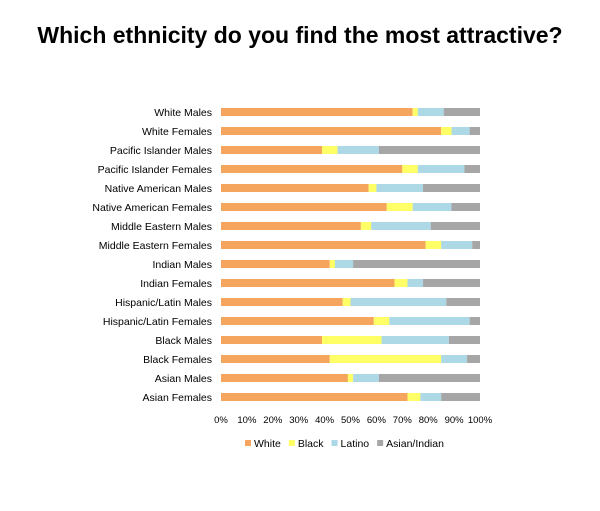  What do you see at coordinates (273, 420) in the screenshot?
I see `x-tick-label: 20%` at bounding box center [273, 420].